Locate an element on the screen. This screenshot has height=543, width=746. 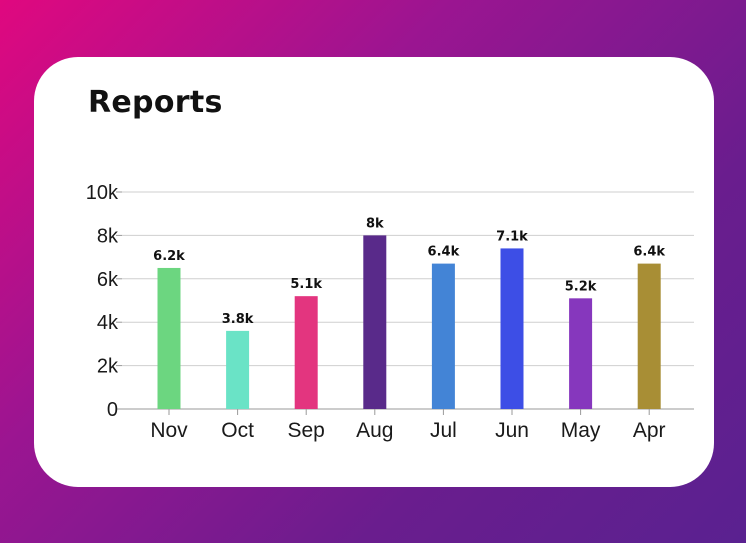
bar-sep is located at coordinates (306, 352).